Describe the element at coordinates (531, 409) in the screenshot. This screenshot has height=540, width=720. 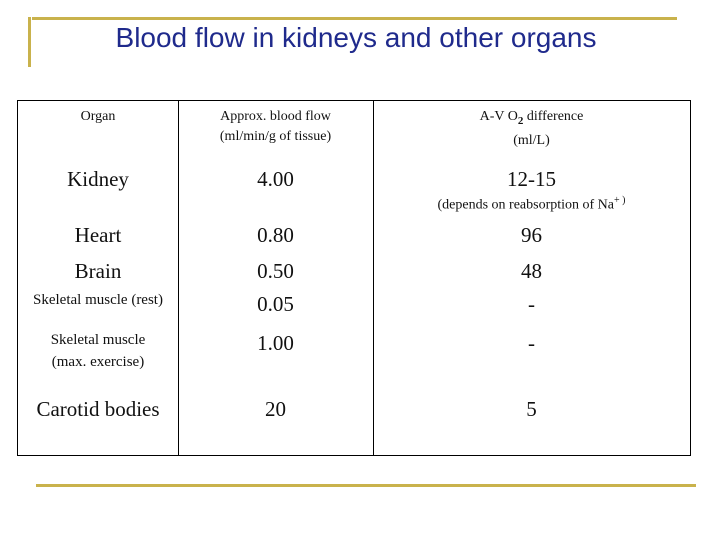
I see `avo2-carotid-bodies: 5` at that location.